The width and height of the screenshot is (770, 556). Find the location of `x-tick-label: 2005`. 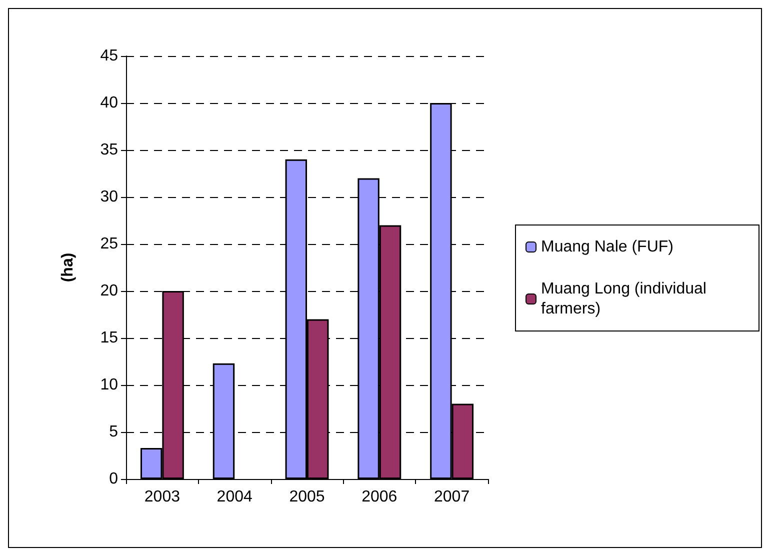

x-tick-label: 2005 is located at coordinates (307, 497).